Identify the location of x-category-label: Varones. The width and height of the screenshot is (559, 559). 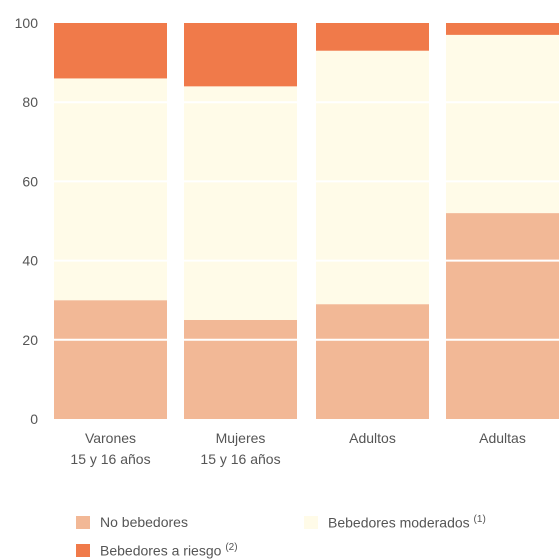
(110, 438).